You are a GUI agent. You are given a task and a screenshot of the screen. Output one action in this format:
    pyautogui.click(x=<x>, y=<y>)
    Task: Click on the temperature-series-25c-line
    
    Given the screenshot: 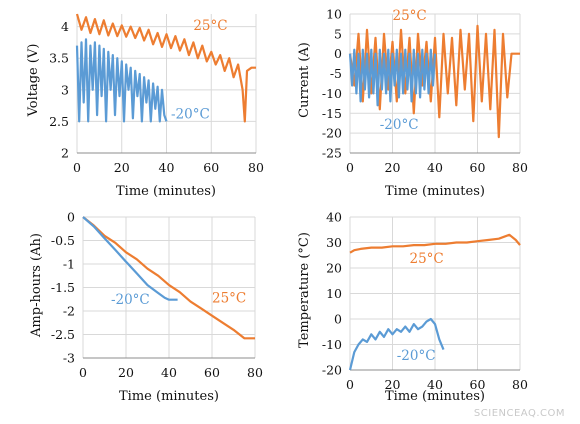 What is the action you would take?
    pyautogui.click(x=435, y=243)
    